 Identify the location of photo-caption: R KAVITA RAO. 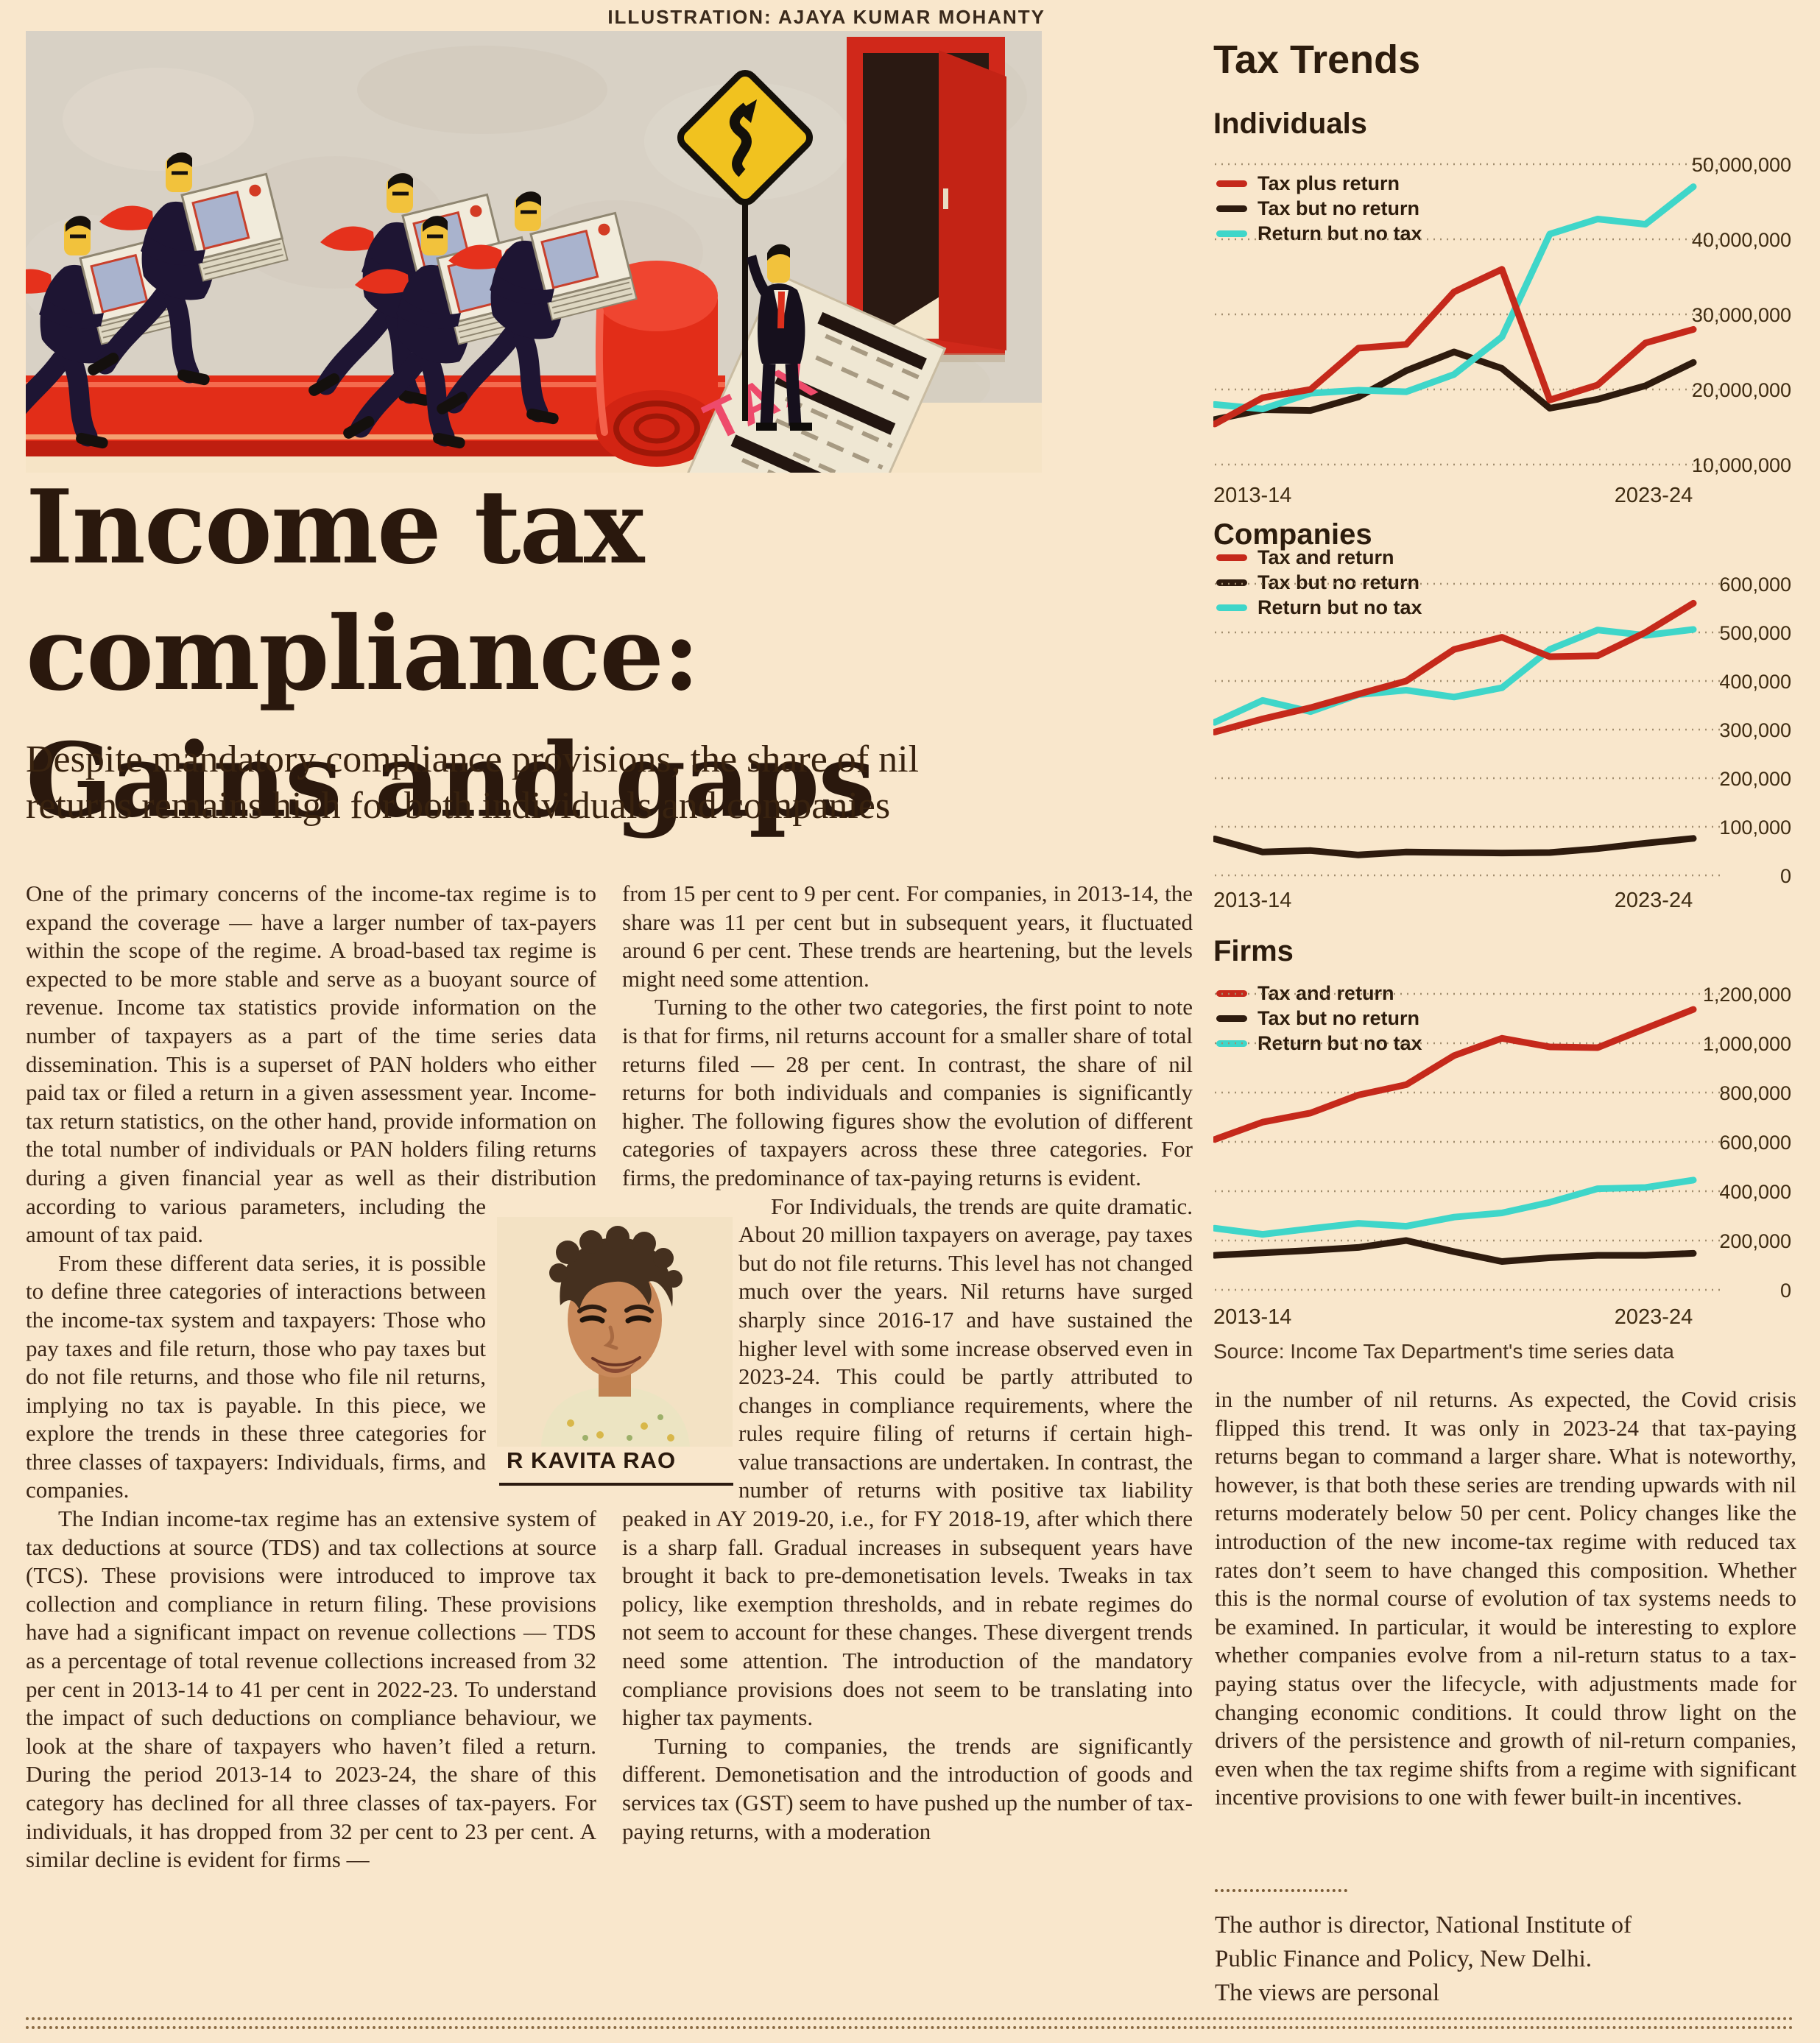
(592, 1460).